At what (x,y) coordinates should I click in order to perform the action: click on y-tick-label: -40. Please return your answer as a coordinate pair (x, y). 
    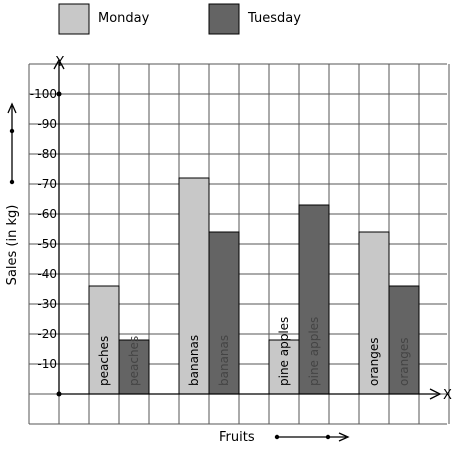
    Looking at the image, I should click on (47, 274).